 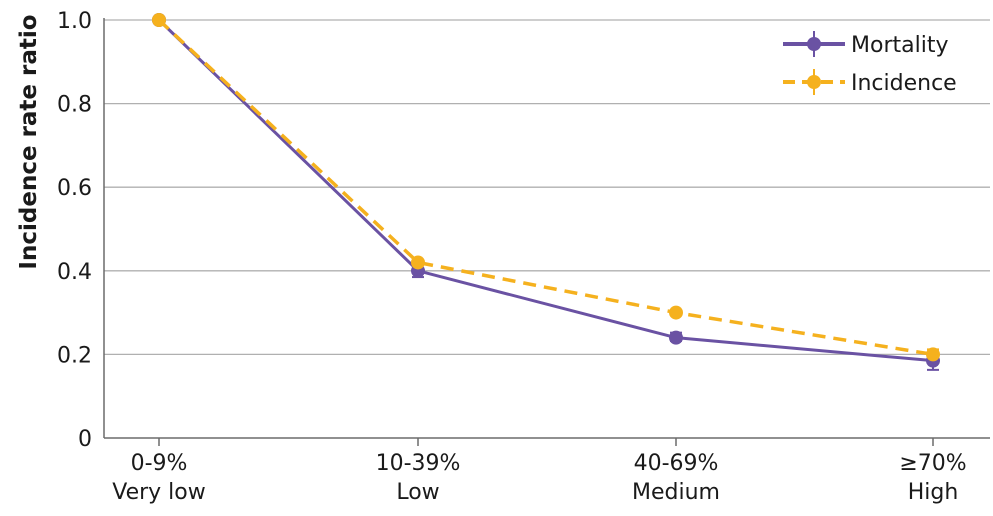 I want to click on y-tick-label: 1.0, so click(x=74, y=21).